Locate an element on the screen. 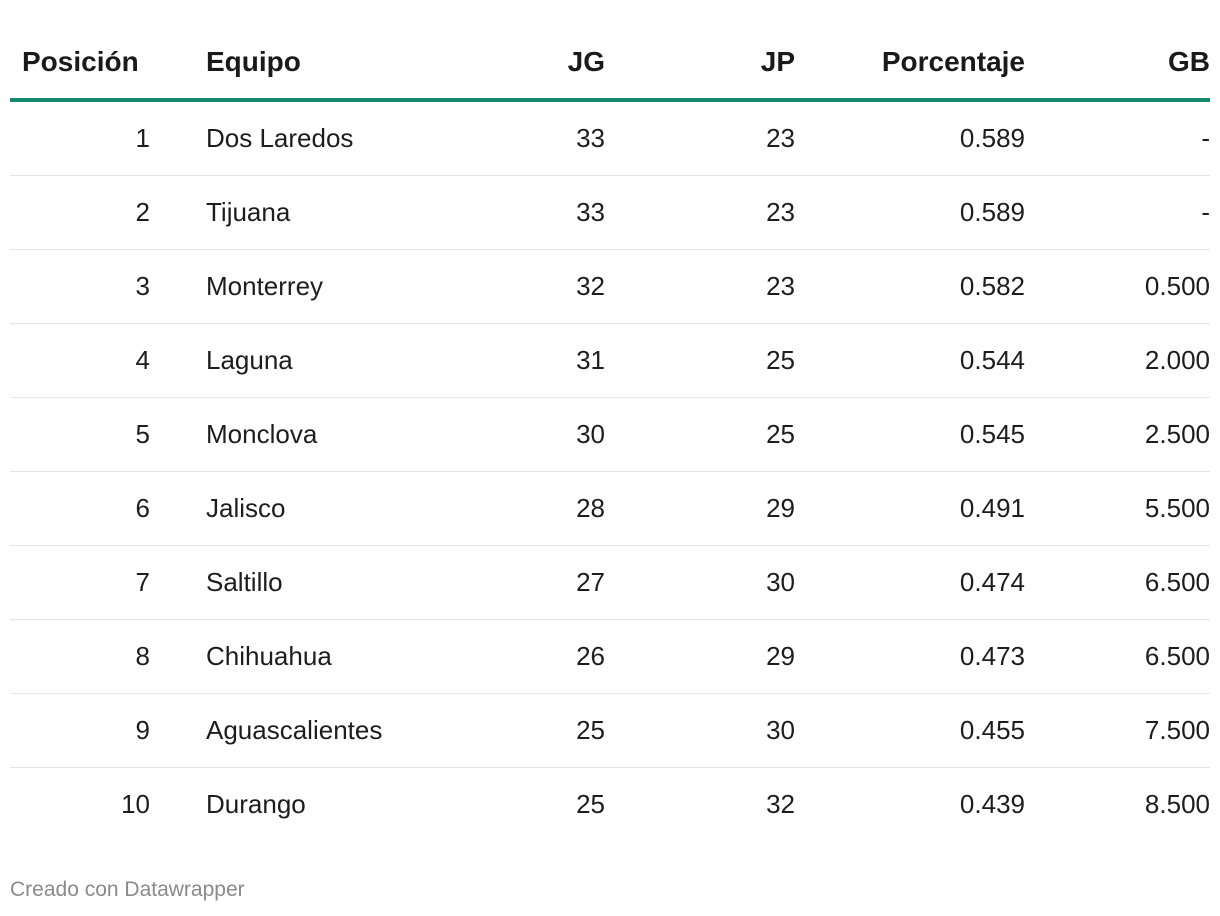 The height and width of the screenshot is (916, 1220). cell-percentage: 0.544 is located at coordinates (910, 360).